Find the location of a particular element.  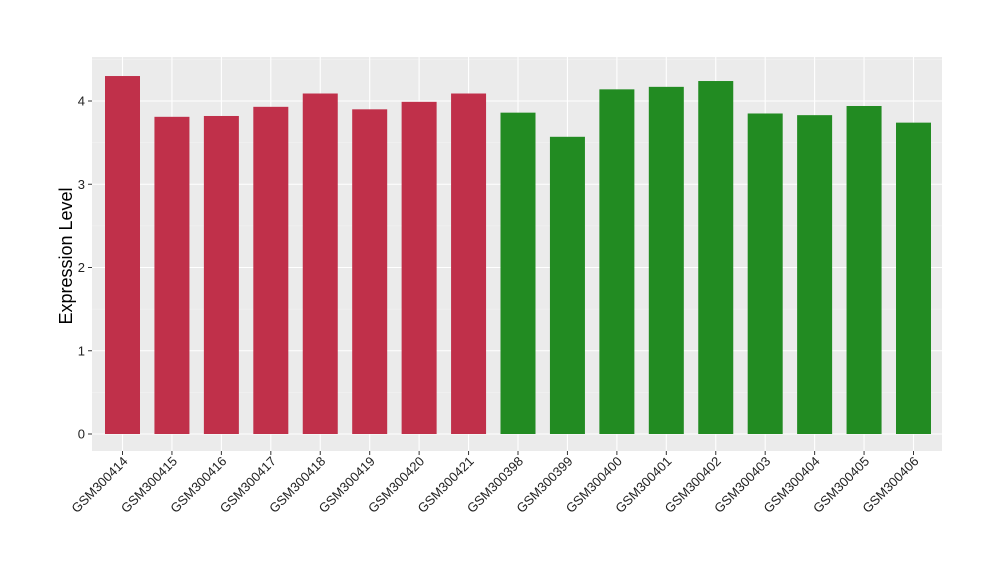

bar-GSM300400 is located at coordinates (617, 261).